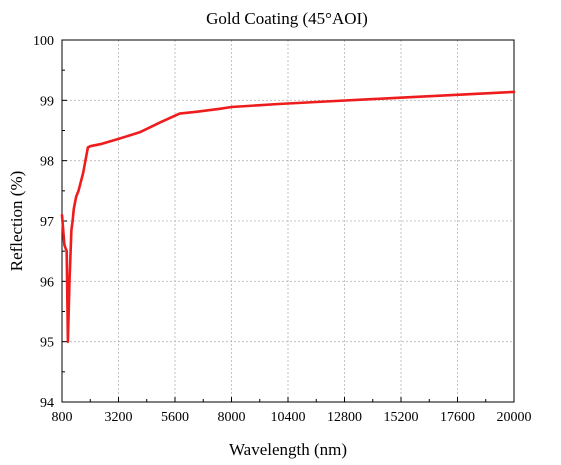 This screenshot has width=561, height=465. What do you see at coordinates (288, 417) in the screenshot?
I see `x-tick-label: 10400` at bounding box center [288, 417].